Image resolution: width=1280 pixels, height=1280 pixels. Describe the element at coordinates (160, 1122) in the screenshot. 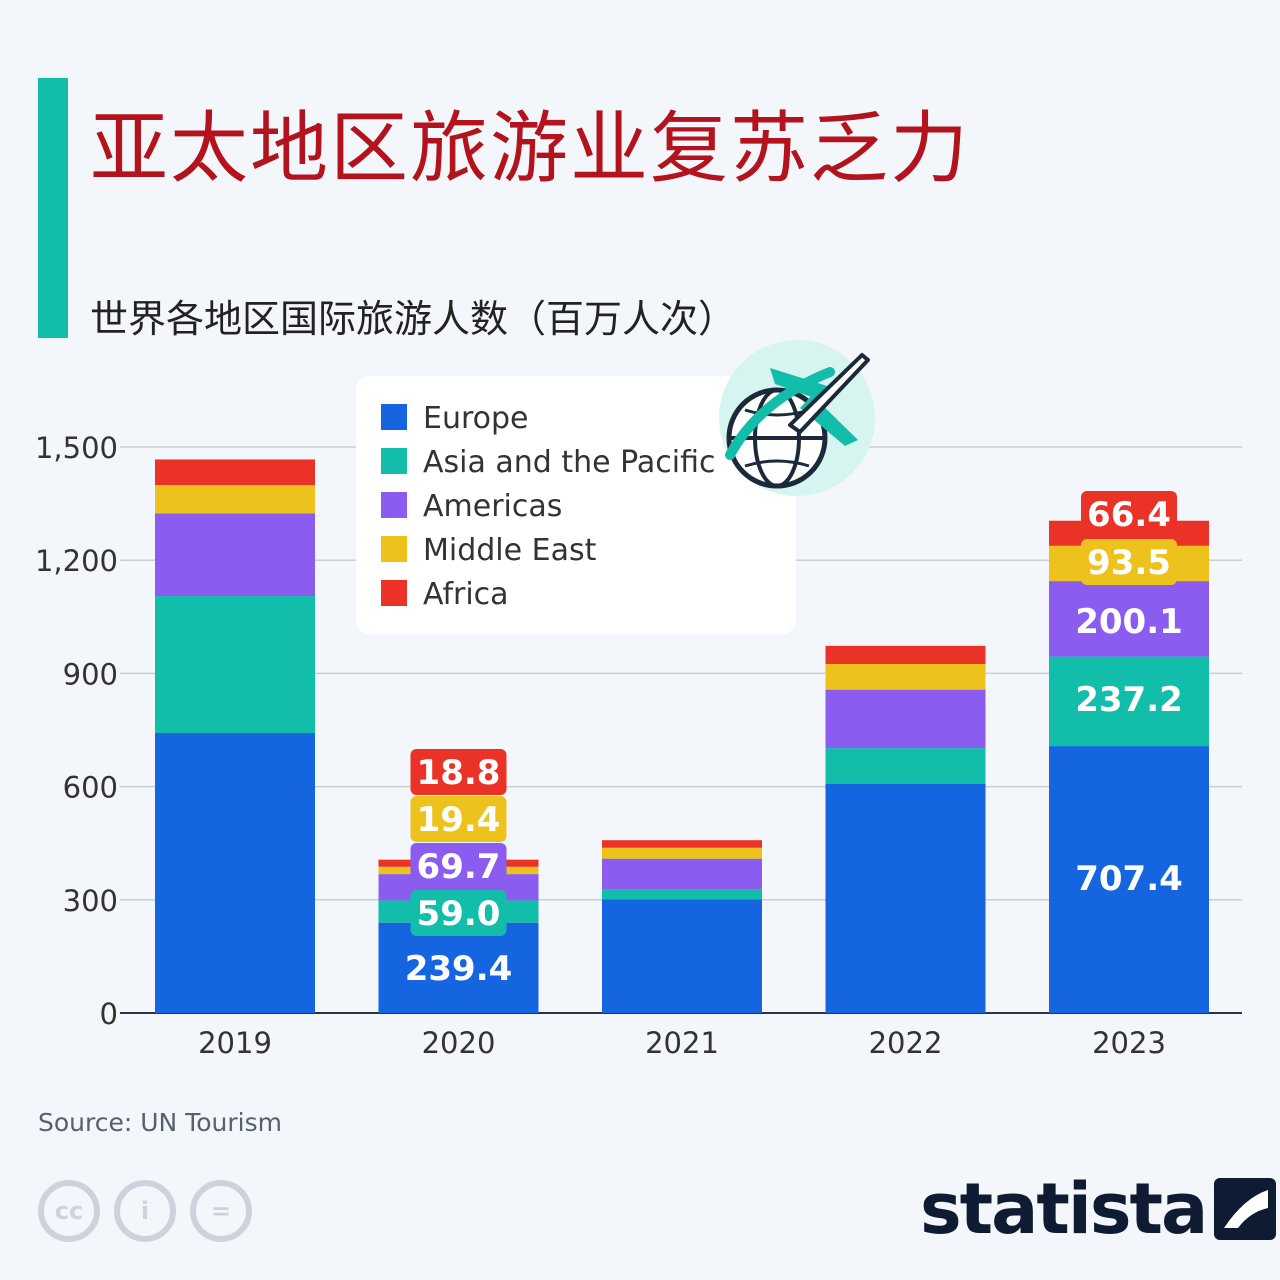

I see `source-note: Source: UN Tourism` at that location.